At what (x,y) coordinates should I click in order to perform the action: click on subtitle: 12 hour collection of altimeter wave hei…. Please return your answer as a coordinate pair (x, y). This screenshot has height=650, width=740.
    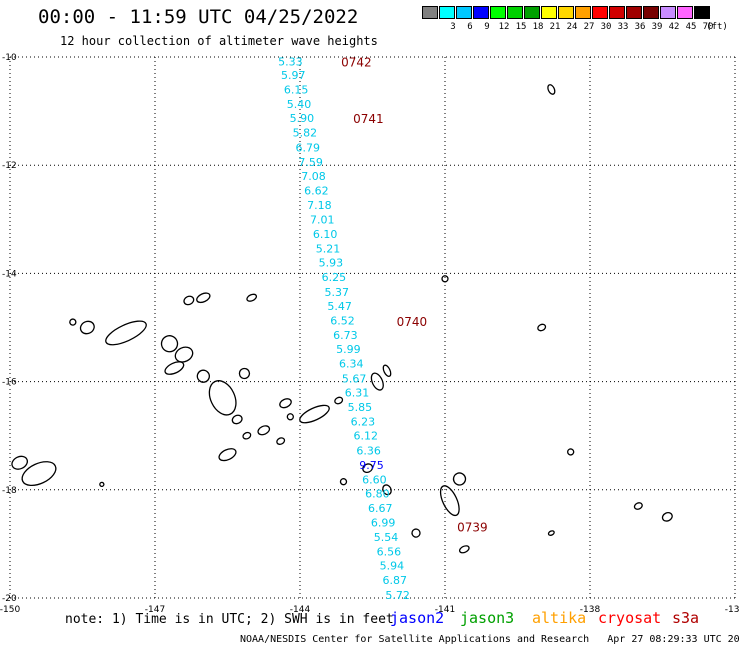
    Looking at the image, I should click on (219, 41).